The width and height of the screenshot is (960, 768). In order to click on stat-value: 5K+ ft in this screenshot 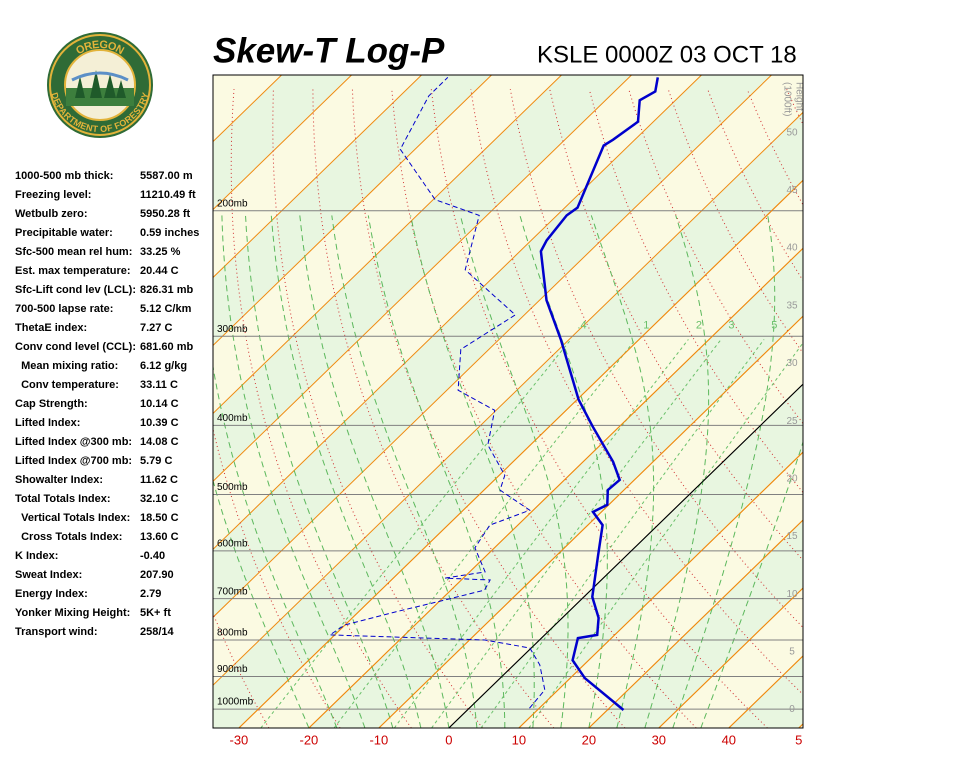, I will do `click(155, 613)`.